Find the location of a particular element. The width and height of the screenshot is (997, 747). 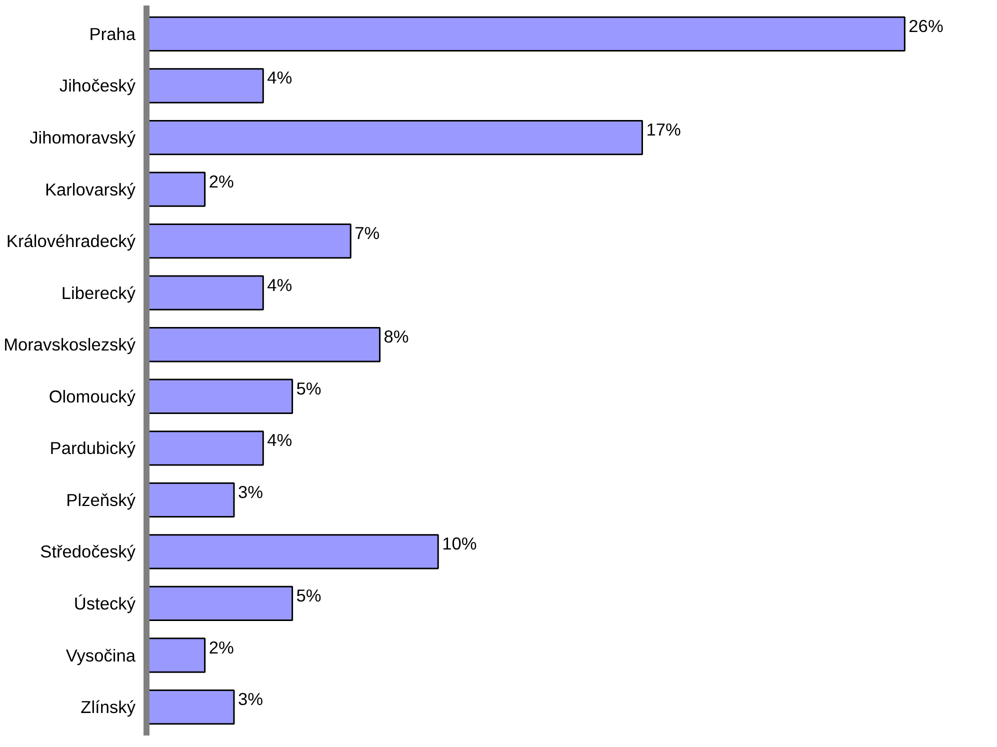

y-tick-label: Praha is located at coordinates (112, 34).